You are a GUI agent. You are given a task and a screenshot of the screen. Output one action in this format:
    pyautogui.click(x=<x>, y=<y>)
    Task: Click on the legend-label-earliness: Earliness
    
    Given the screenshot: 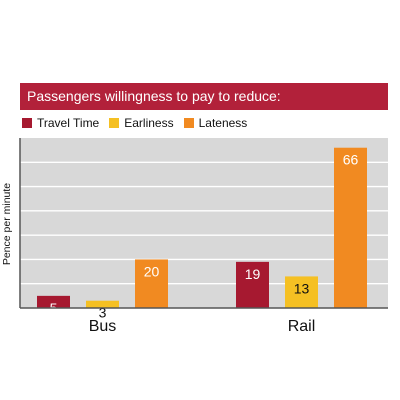 What is the action you would take?
    pyautogui.click(x=149, y=123)
    